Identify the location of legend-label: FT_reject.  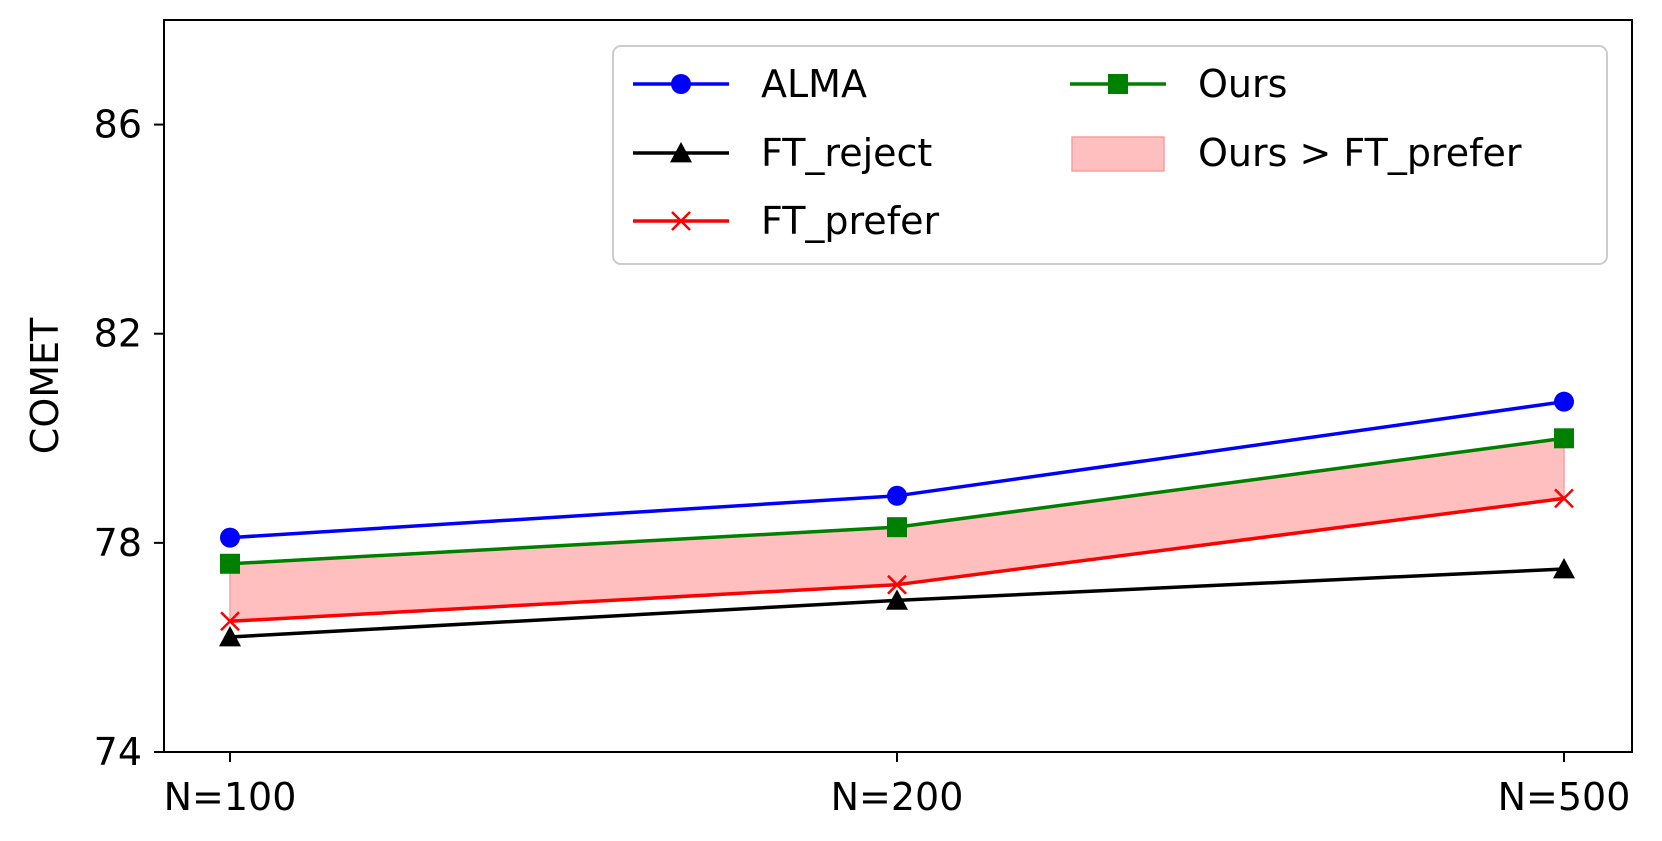
(846, 153).